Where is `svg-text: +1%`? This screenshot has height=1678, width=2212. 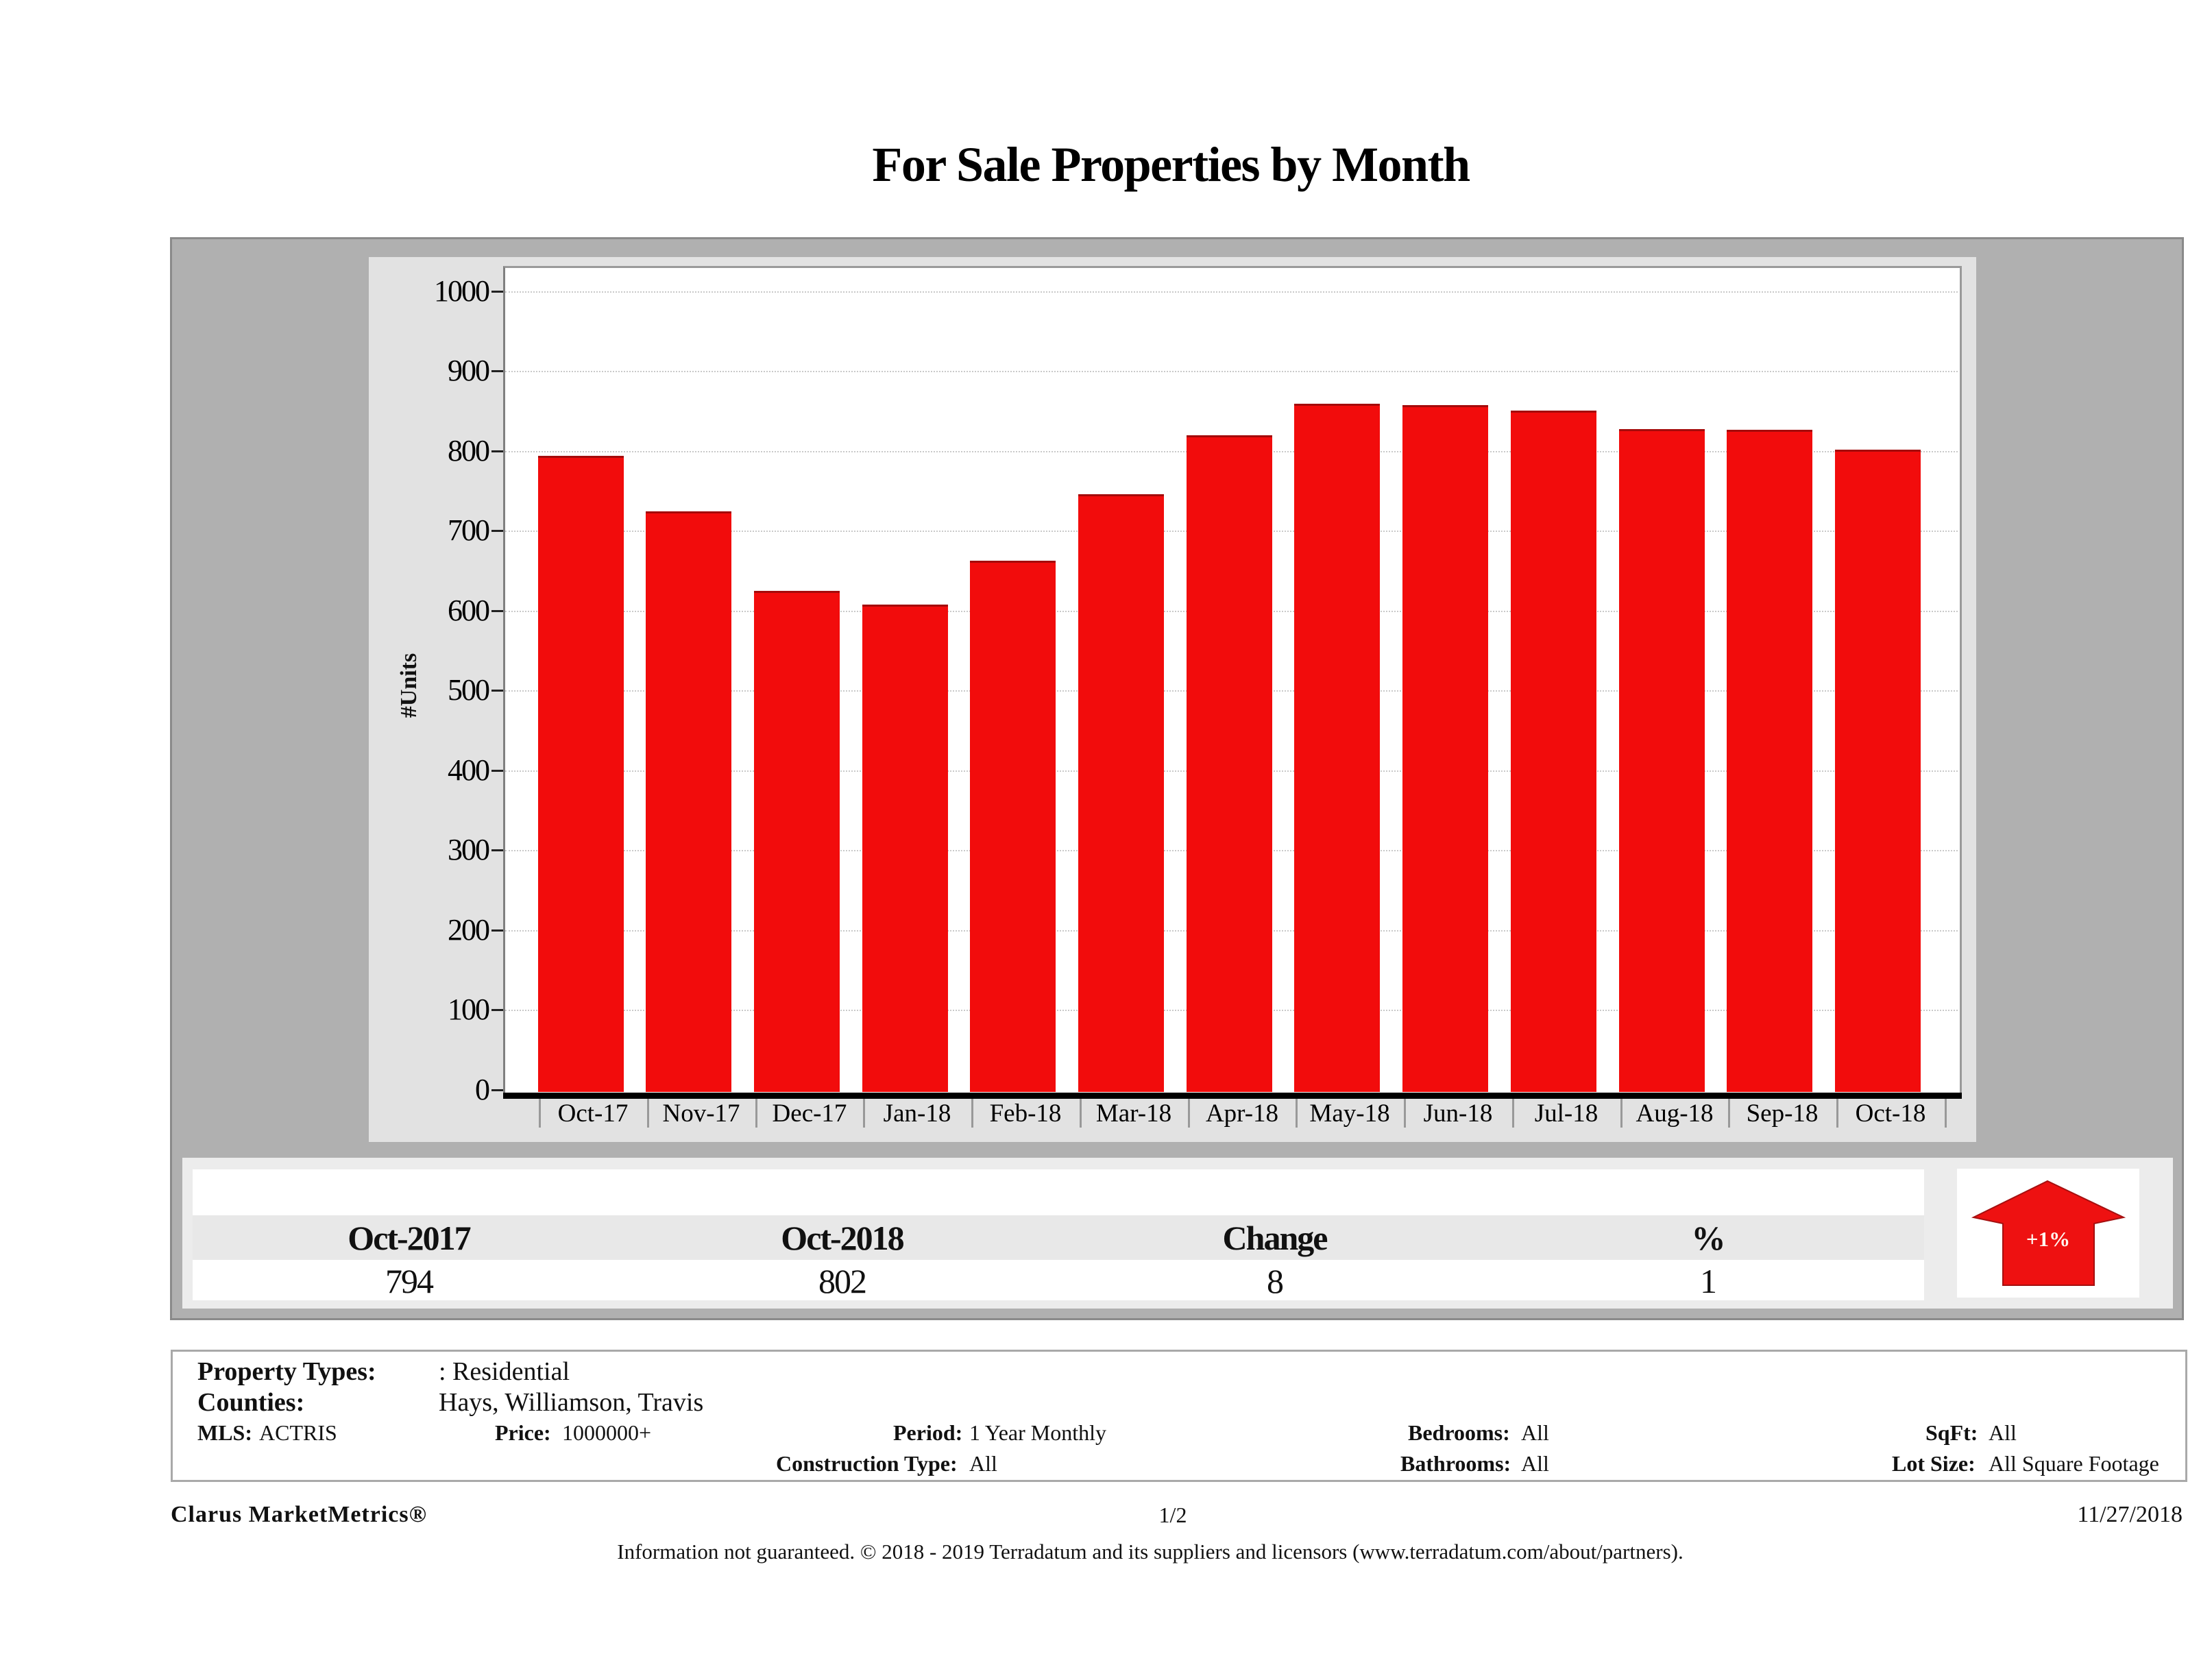 svg-text: +1% is located at coordinates (2048, 1239).